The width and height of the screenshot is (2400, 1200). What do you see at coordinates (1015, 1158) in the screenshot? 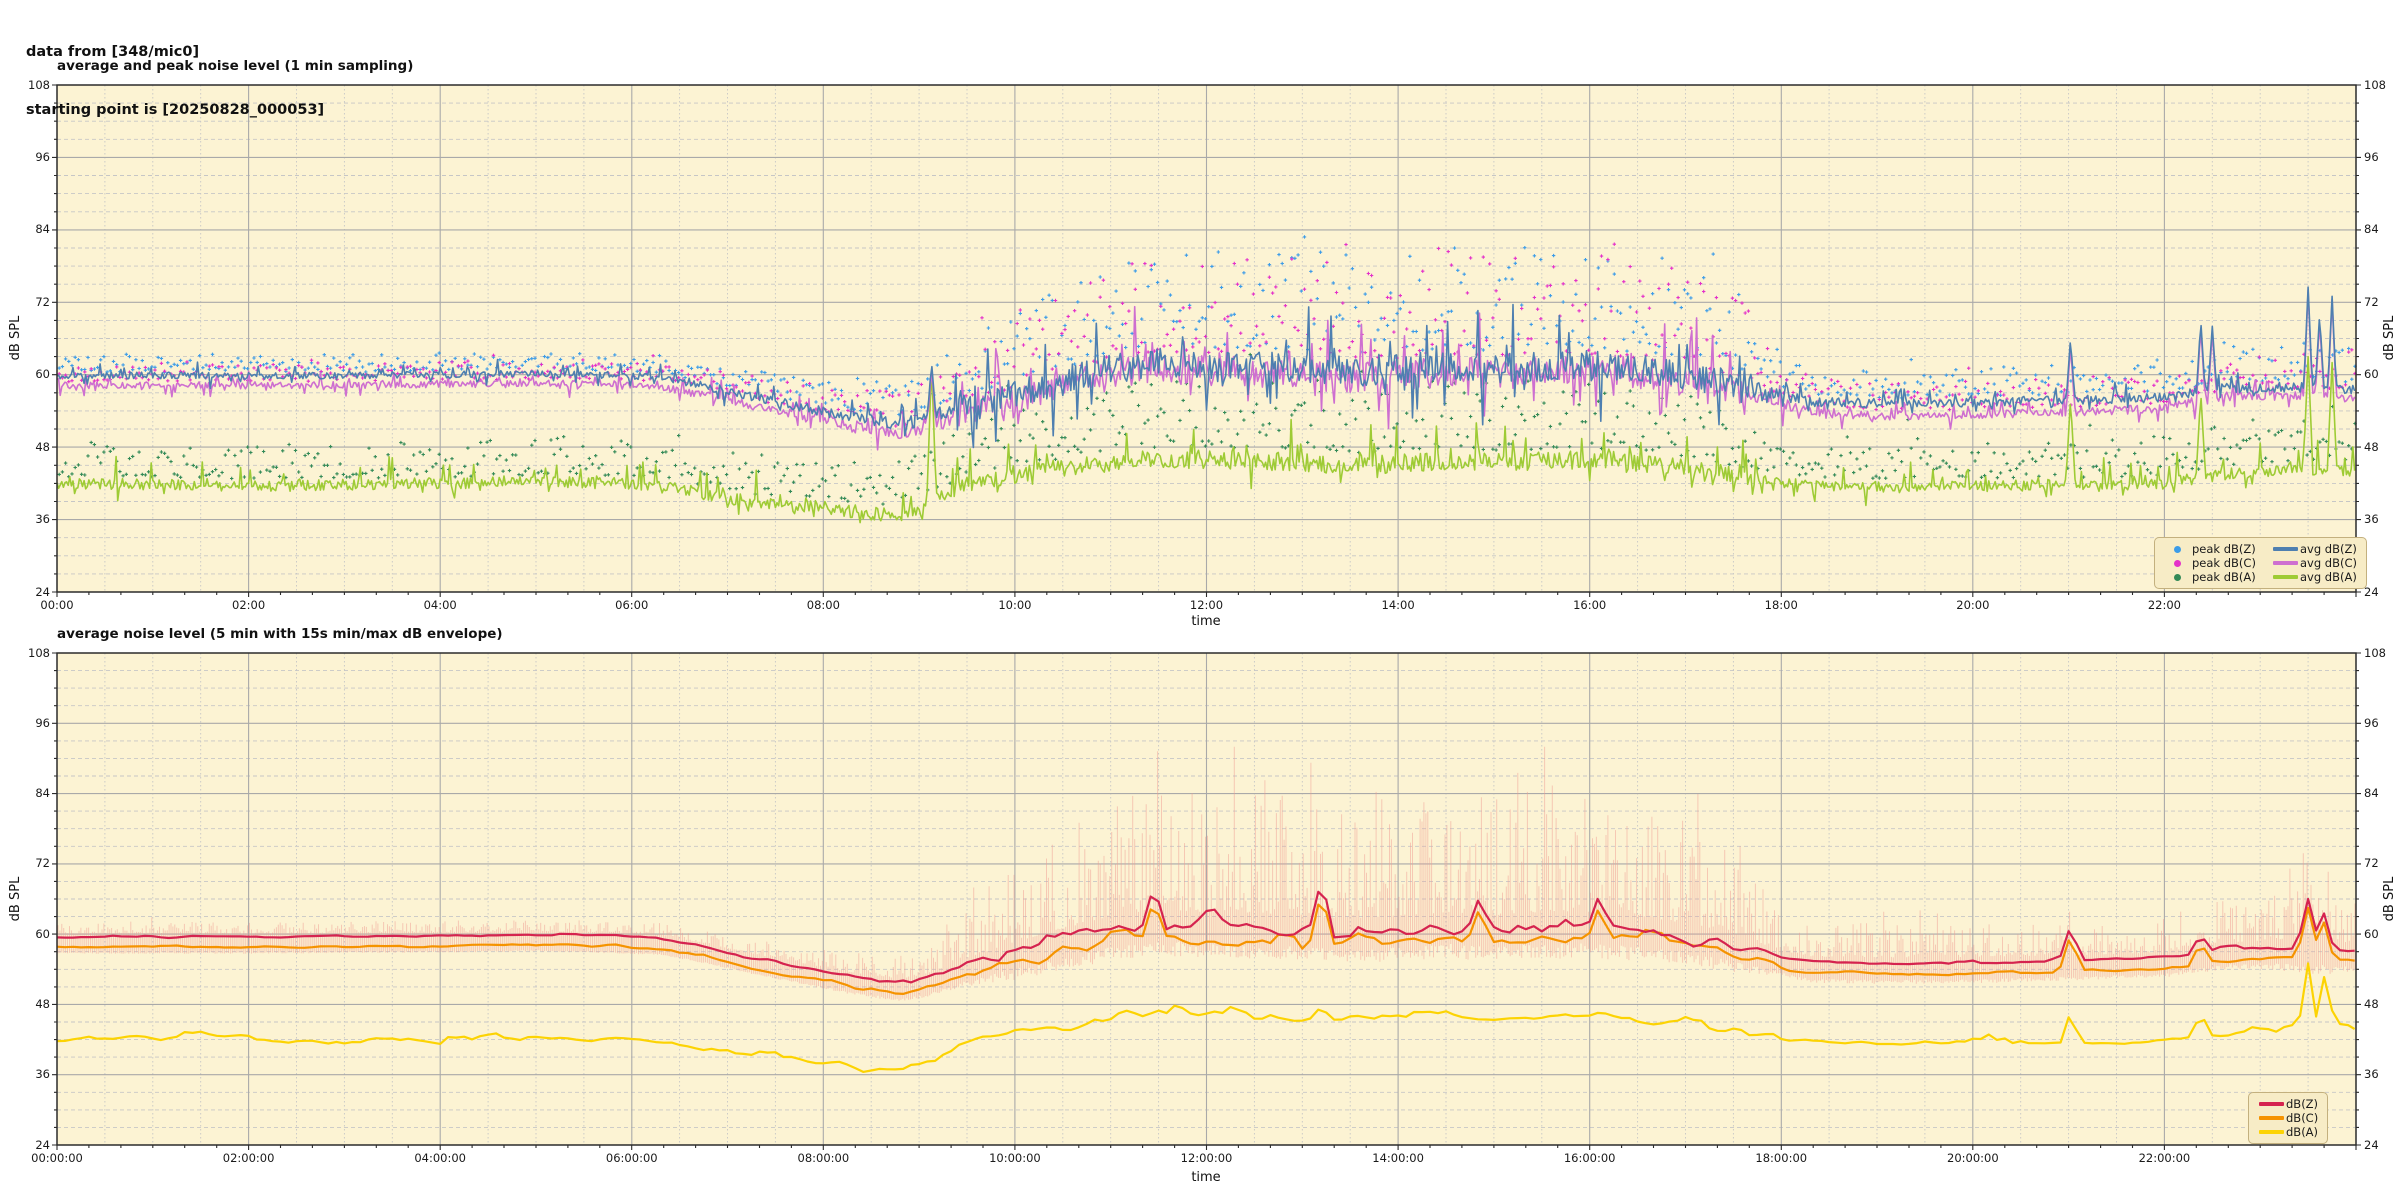
I see `x-tick-label: 10:00:00` at bounding box center [1015, 1158].